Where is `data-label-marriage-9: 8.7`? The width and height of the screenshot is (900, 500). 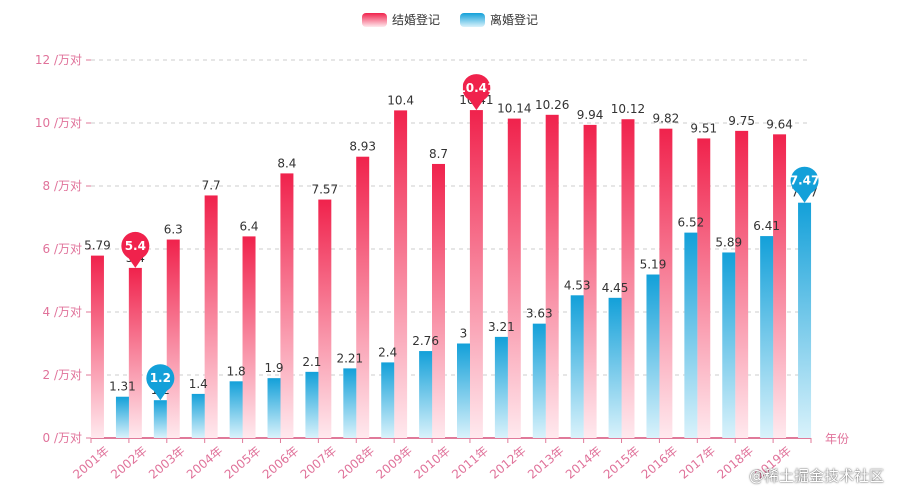 data-label-marriage-9: 8.7 is located at coordinates (438, 154).